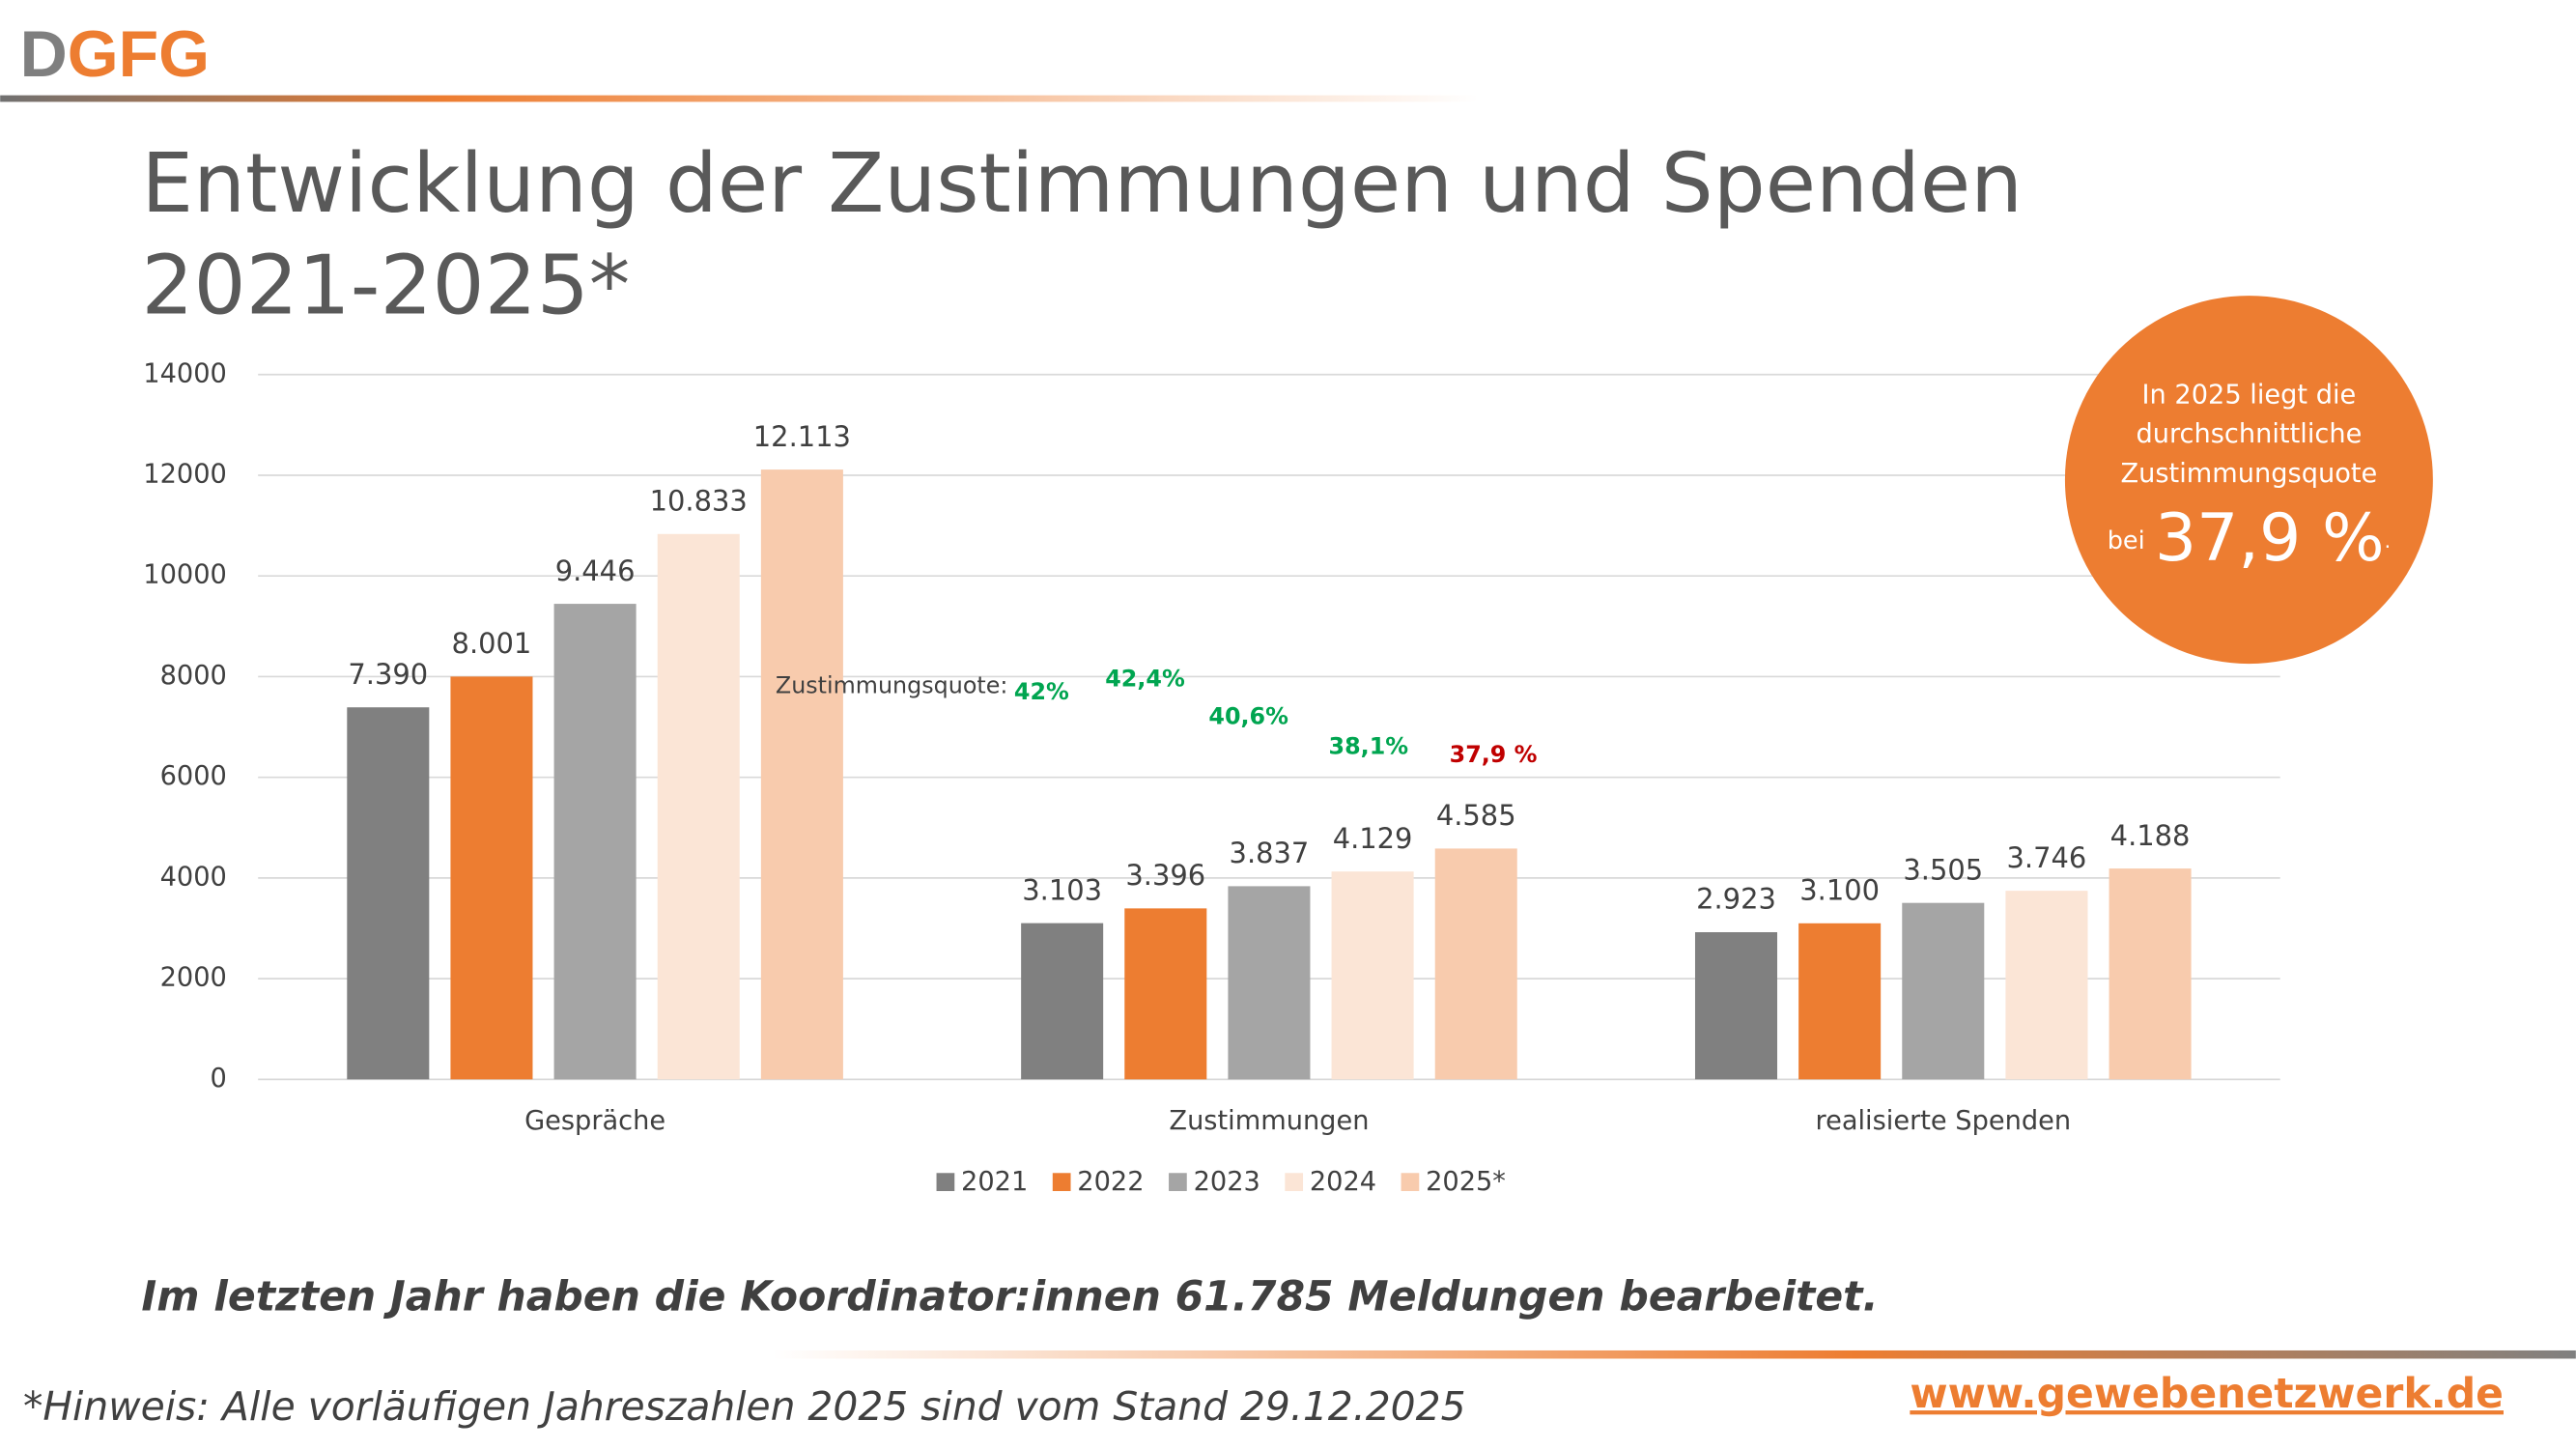  I want to click on quote-value: 38,1%, so click(1369, 745).